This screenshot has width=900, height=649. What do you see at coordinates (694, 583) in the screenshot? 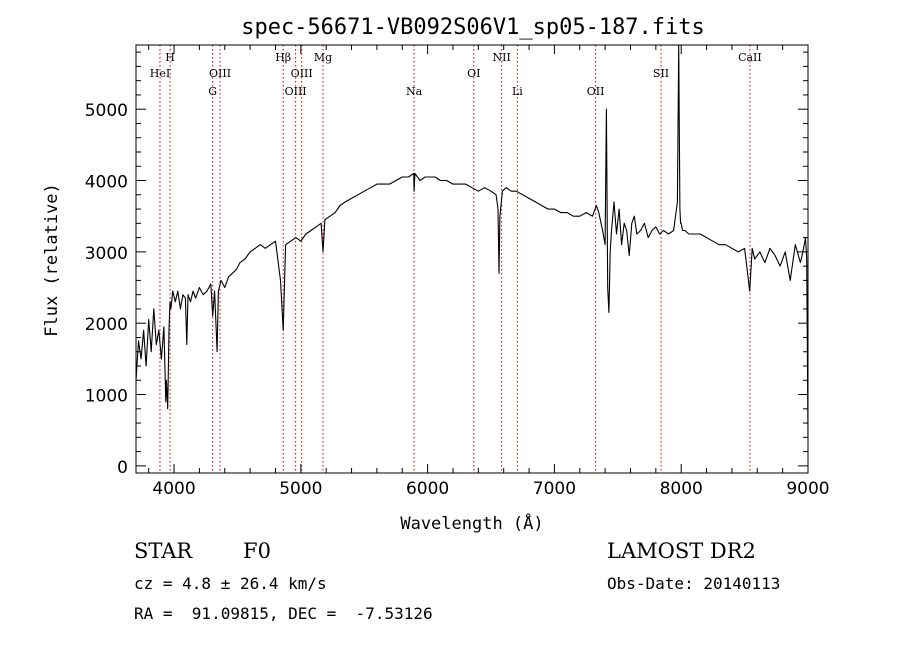
I see `observation-date: Obs-Date: 20140113` at bounding box center [694, 583].